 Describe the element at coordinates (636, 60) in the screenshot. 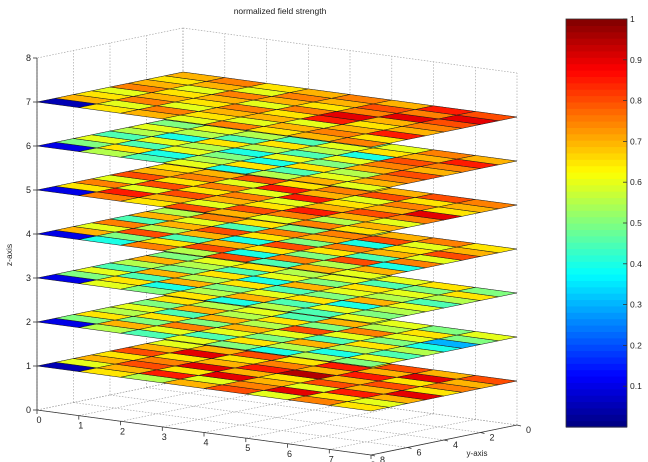

I see `colorbar-tick-label: 0.9` at that location.